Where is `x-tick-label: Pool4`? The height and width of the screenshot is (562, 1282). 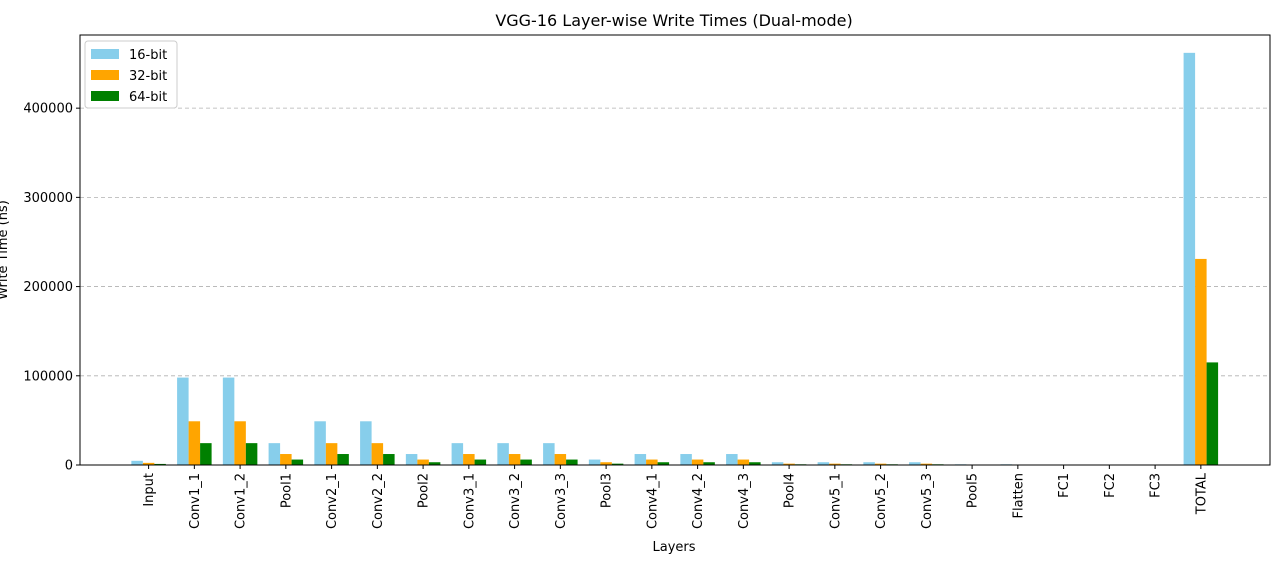
x-tick-label: Pool4 is located at coordinates (790, 490).